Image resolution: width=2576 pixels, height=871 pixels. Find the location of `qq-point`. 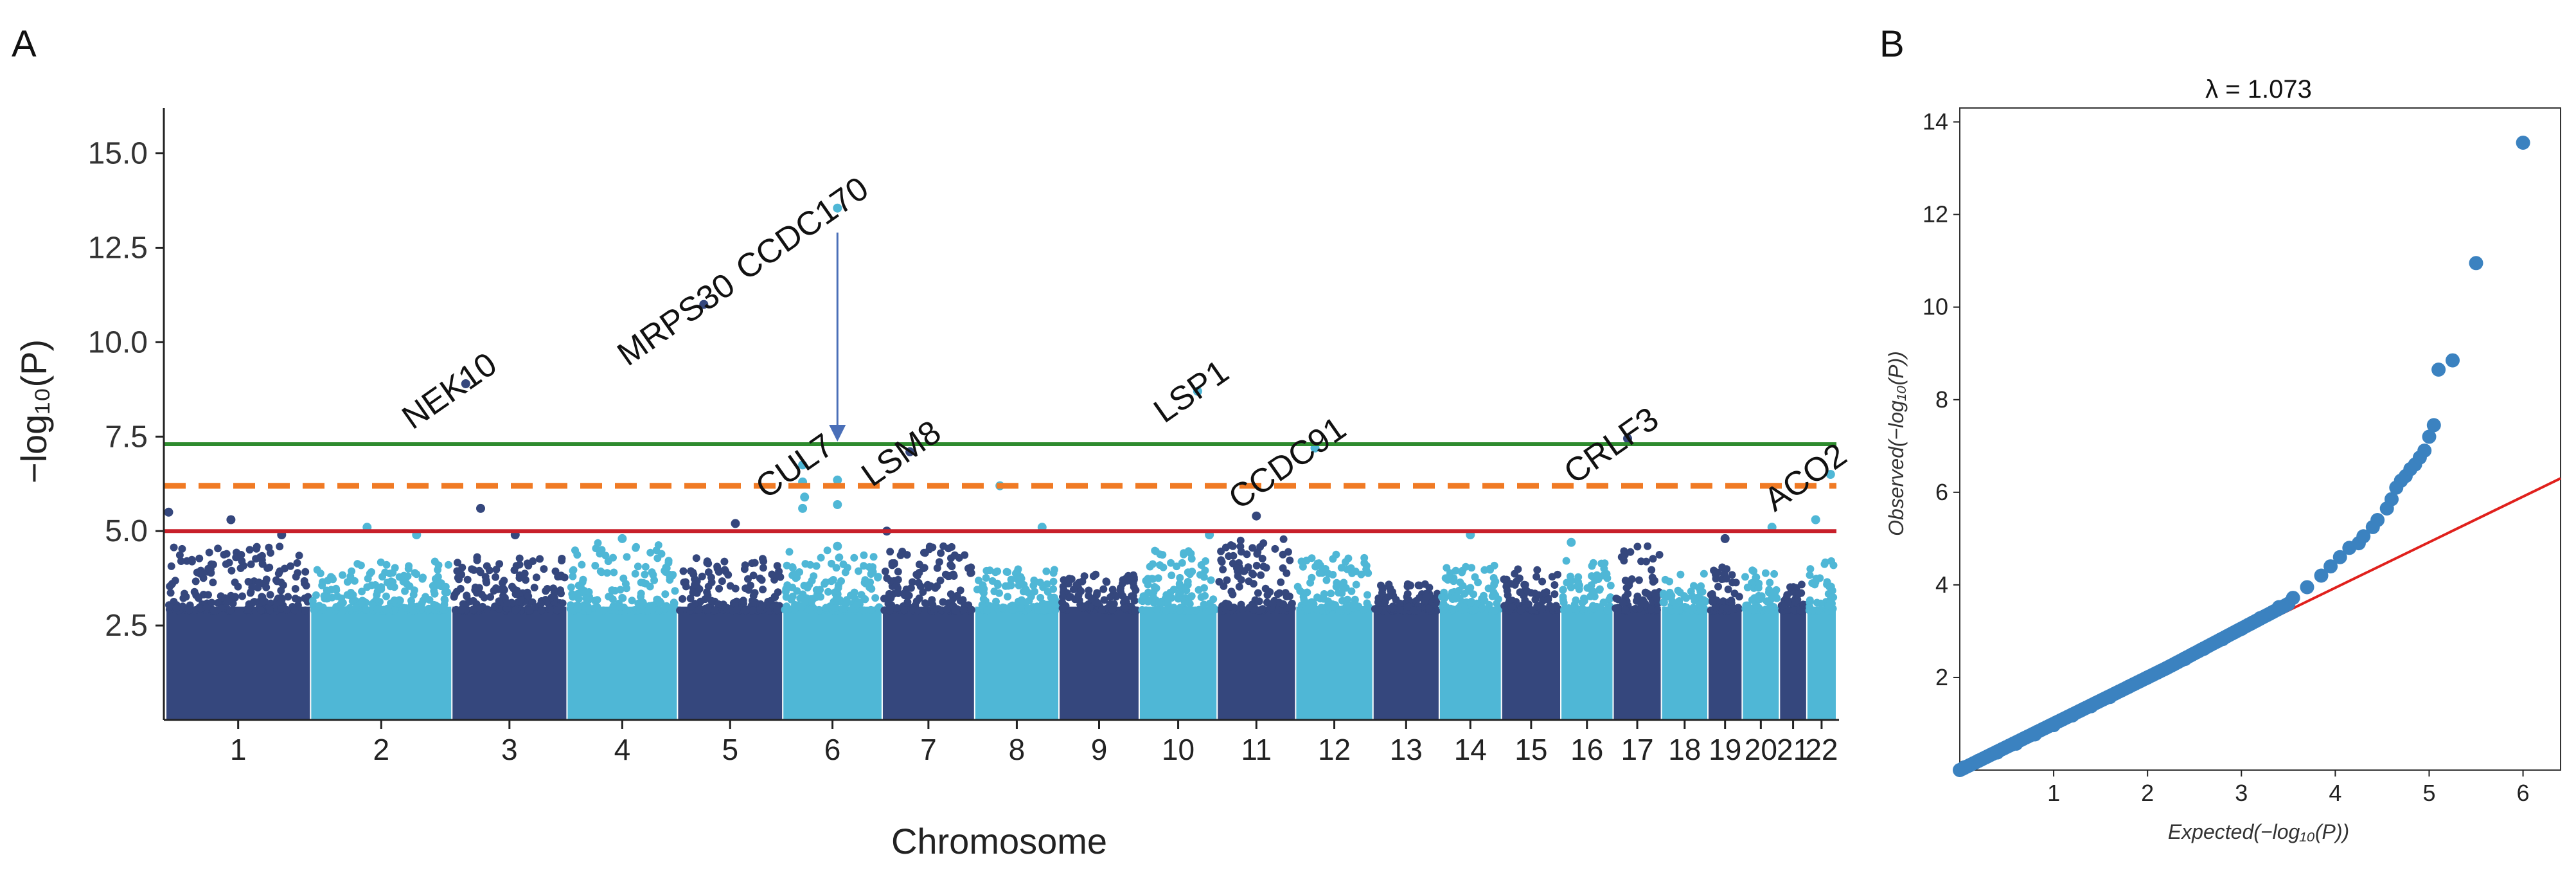

qq-point is located at coordinates (2363, 536).